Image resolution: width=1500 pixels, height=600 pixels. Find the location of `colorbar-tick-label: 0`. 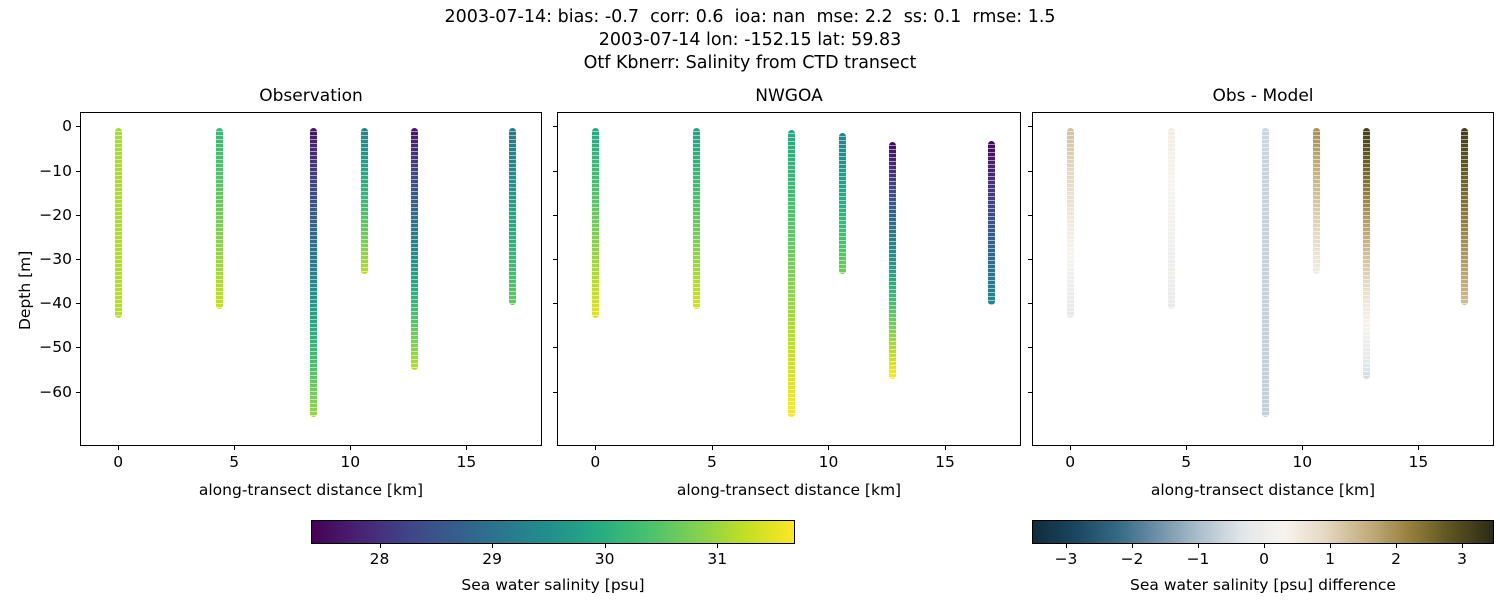

colorbar-tick-label: 0 is located at coordinates (1264, 559).